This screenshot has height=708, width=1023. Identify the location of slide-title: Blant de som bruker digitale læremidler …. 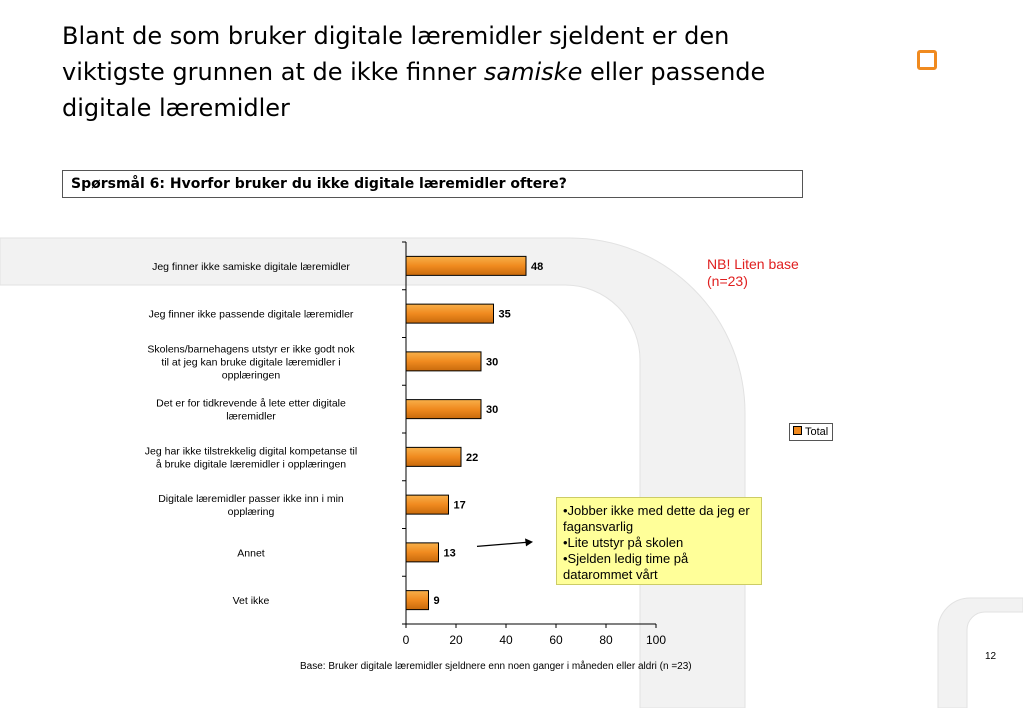
(462, 72).